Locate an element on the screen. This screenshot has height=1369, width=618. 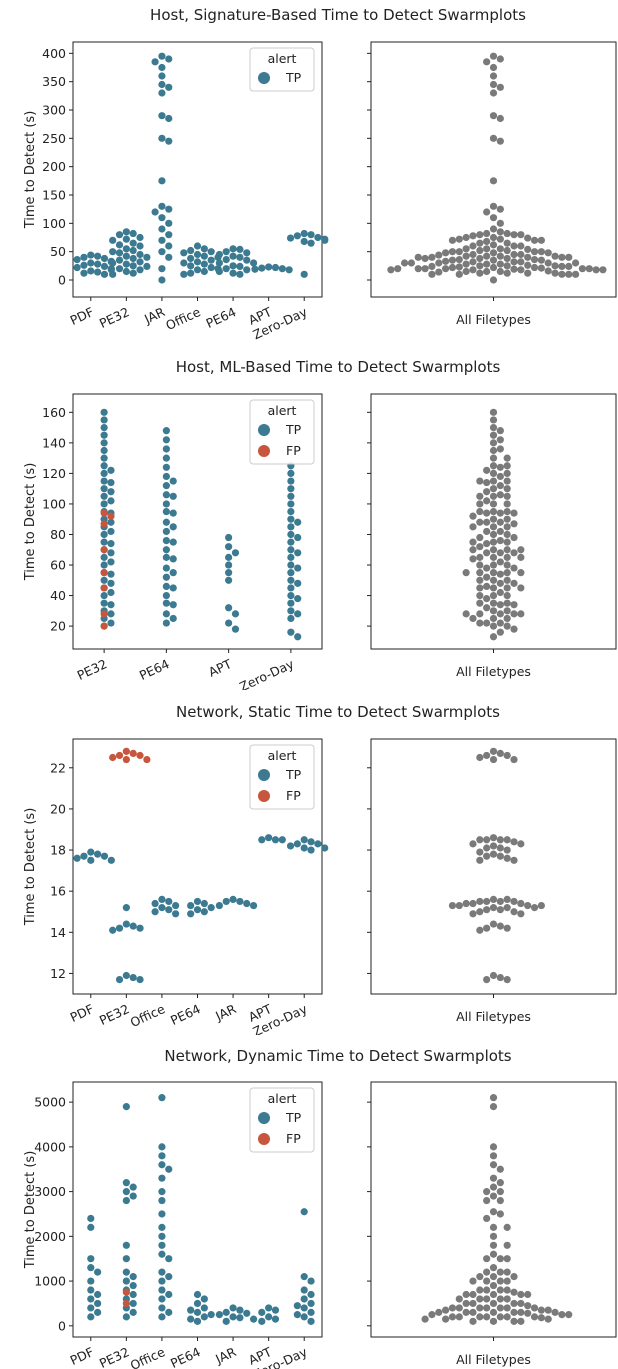
x-tick-label: PE32 is located at coordinates (114, 317).